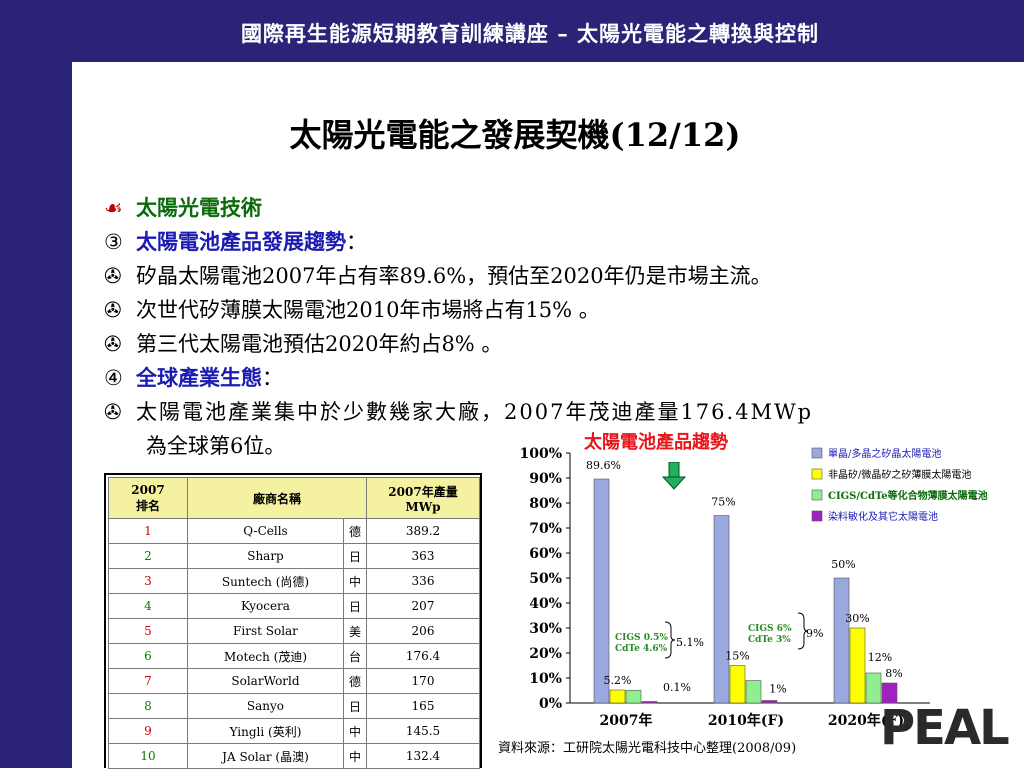  What do you see at coordinates (265, 731) in the screenshot?
I see `cell-company: Yingli (英利)` at bounding box center [265, 731].